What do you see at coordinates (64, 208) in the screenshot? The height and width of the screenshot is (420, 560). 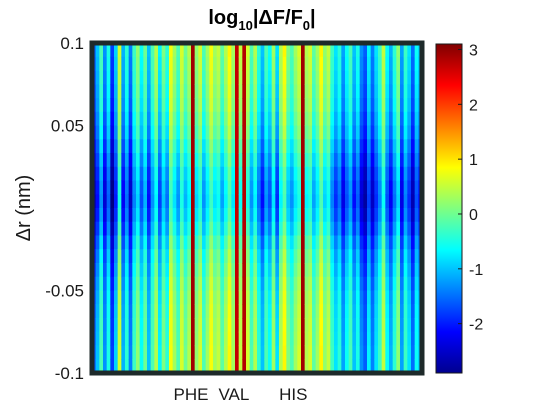 I see `y-tick-labels: 0.10.05-0.05-0.1` at bounding box center [64, 208].